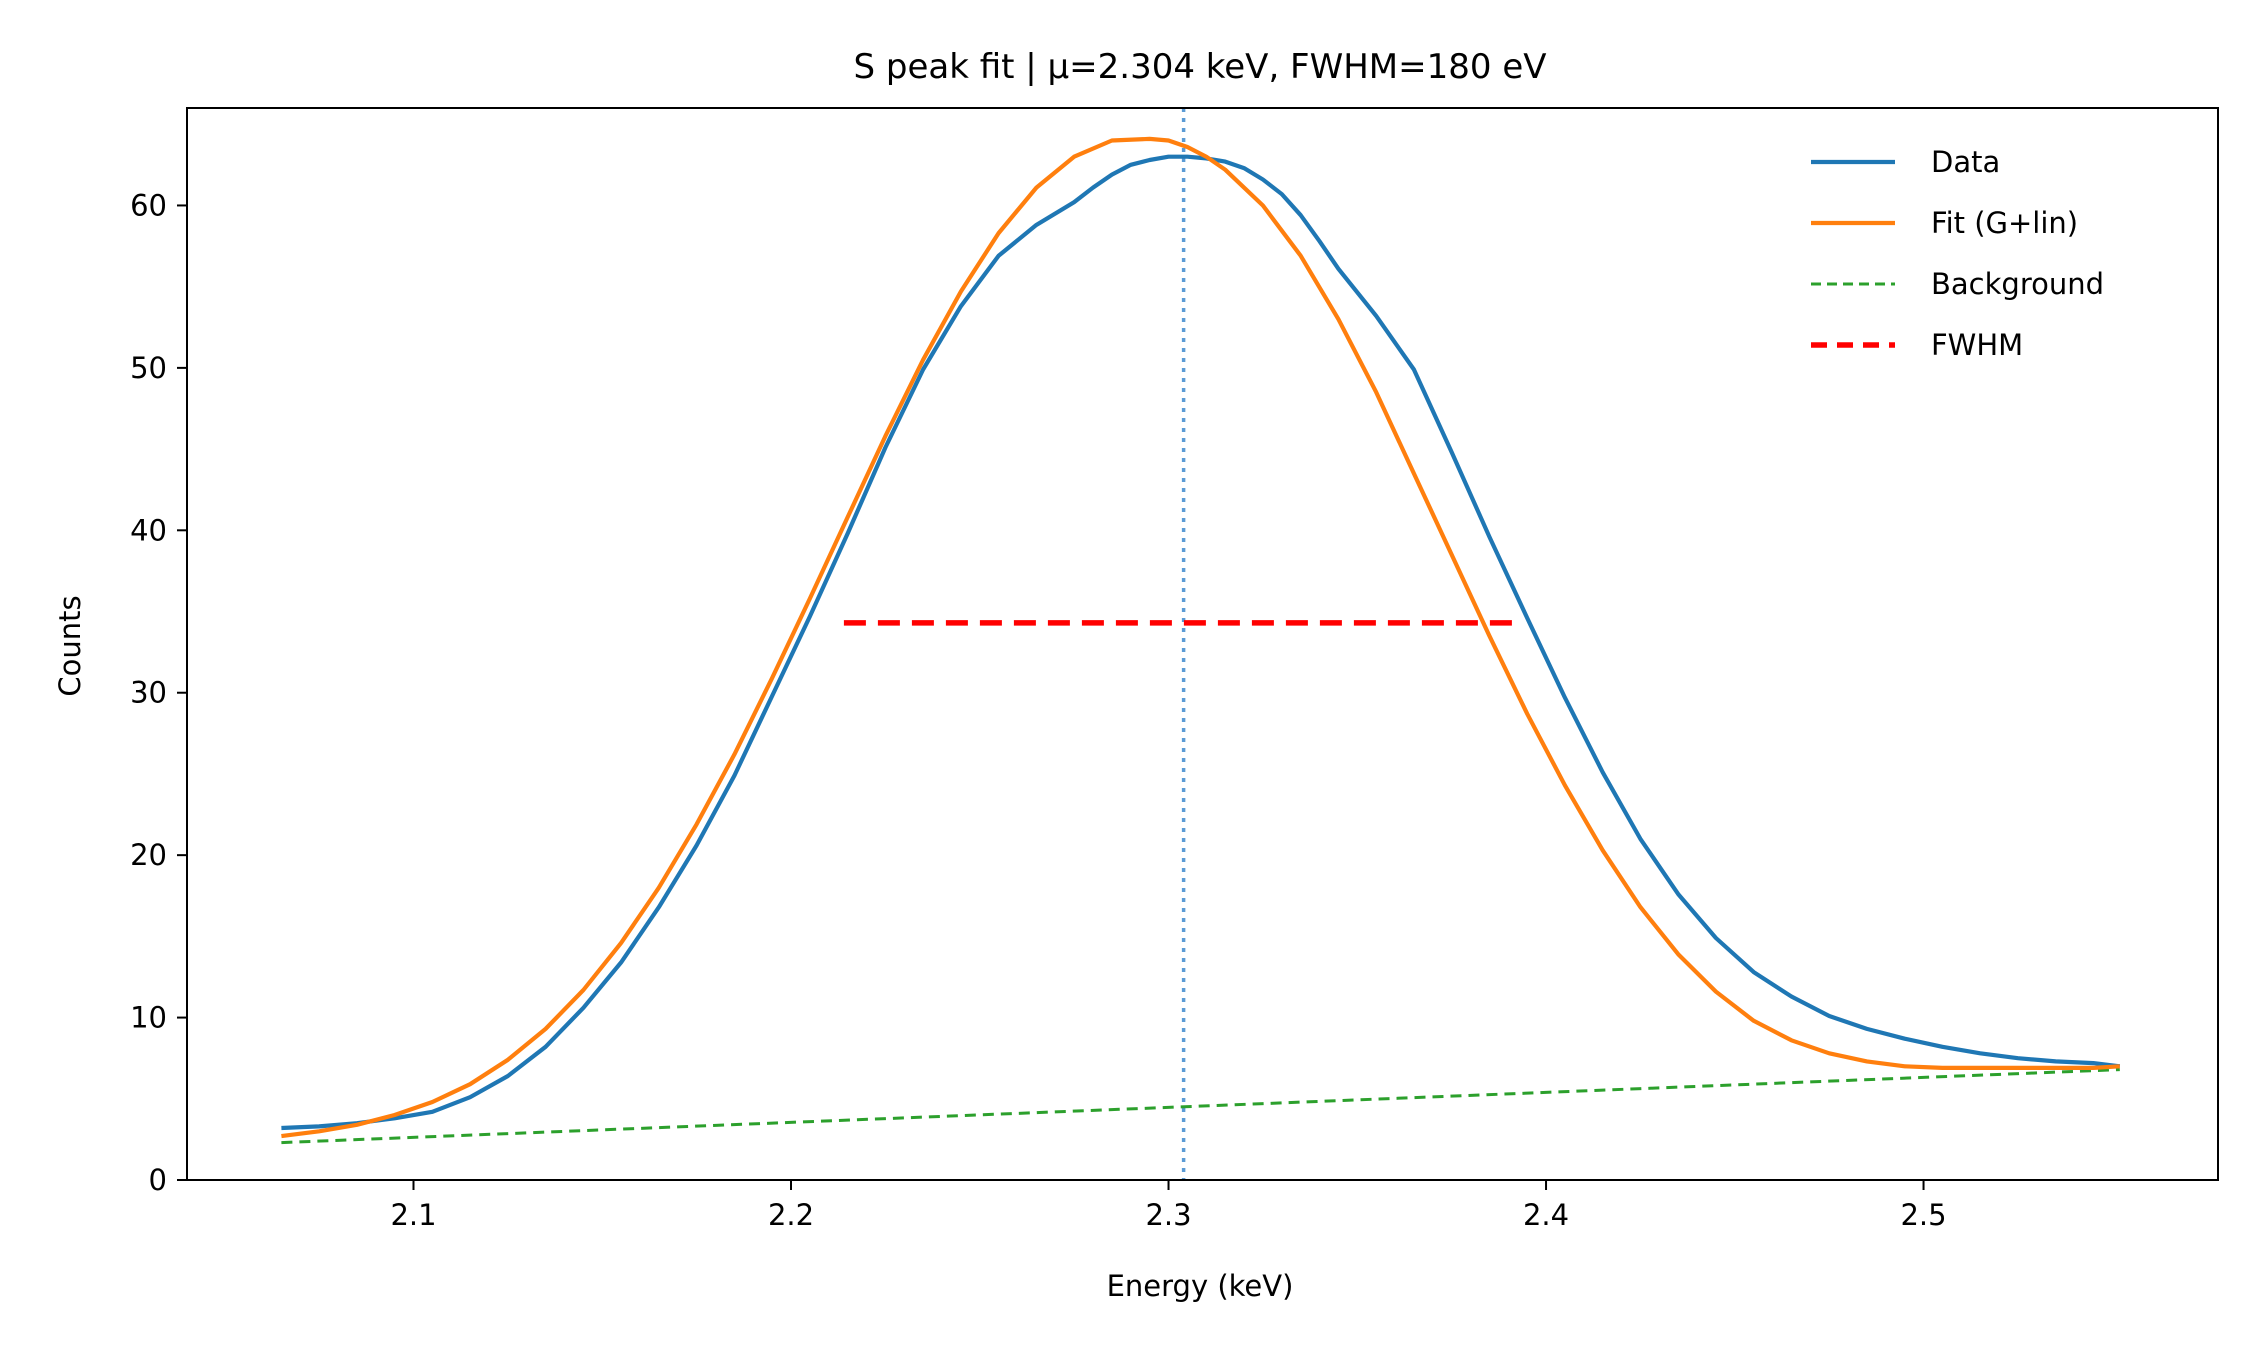 This screenshot has height=1350, width=2250. I want to click on legend-label: Data, so click(1965, 162).